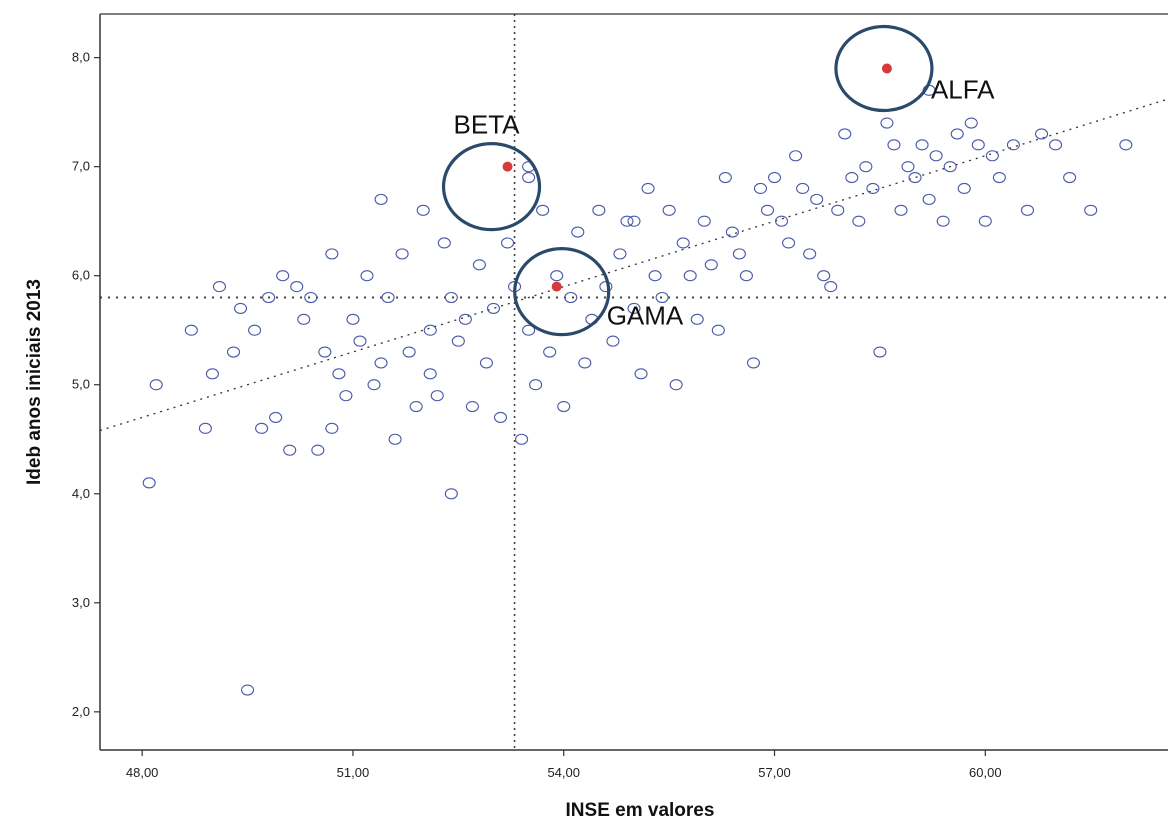 This screenshot has width=1168, height=823. What do you see at coordinates (81, 602) in the screenshot?
I see `y-tick-label: 3,0` at bounding box center [81, 602].